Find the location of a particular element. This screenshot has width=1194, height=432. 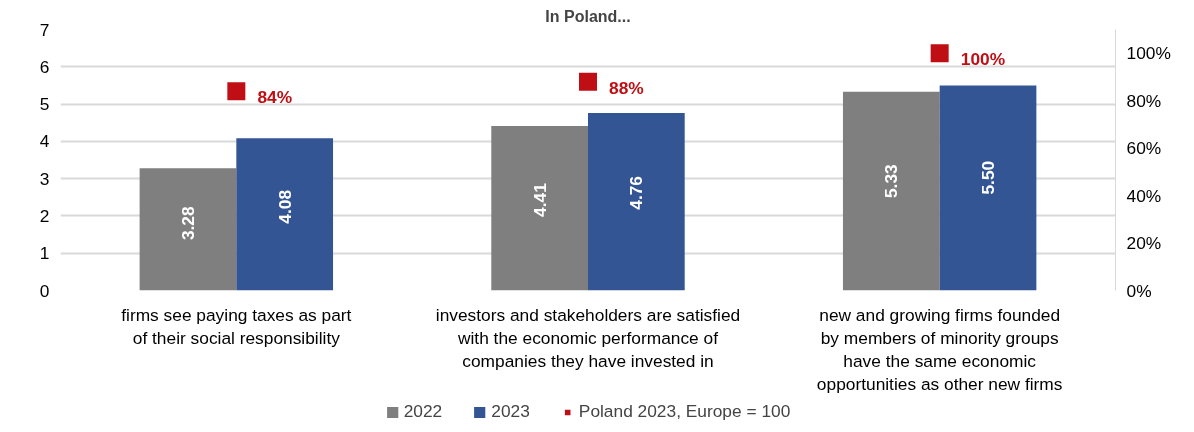

data-label: 88% is located at coordinates (626, 87).